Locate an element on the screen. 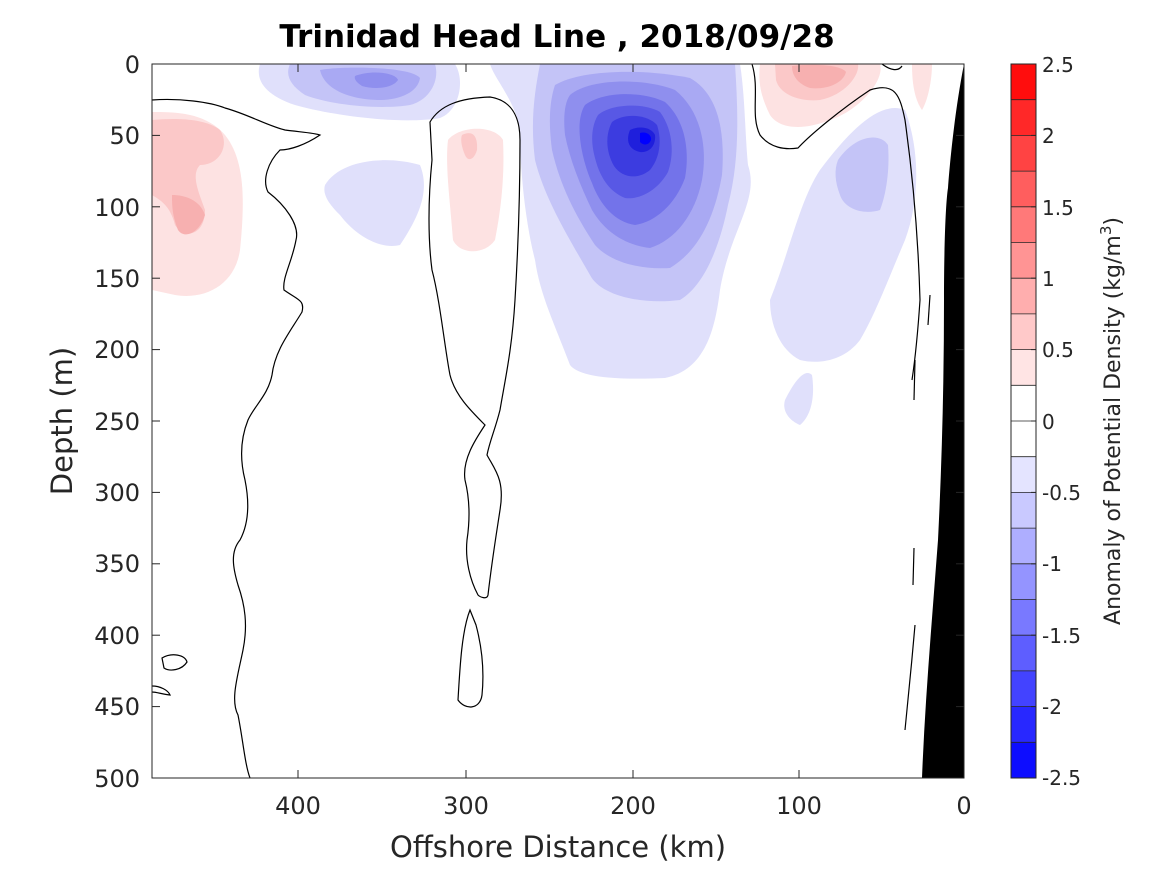 The width and height of the screenshot is (1167, 875). x-tick-label: 200 is located at coordinates (633, 806).